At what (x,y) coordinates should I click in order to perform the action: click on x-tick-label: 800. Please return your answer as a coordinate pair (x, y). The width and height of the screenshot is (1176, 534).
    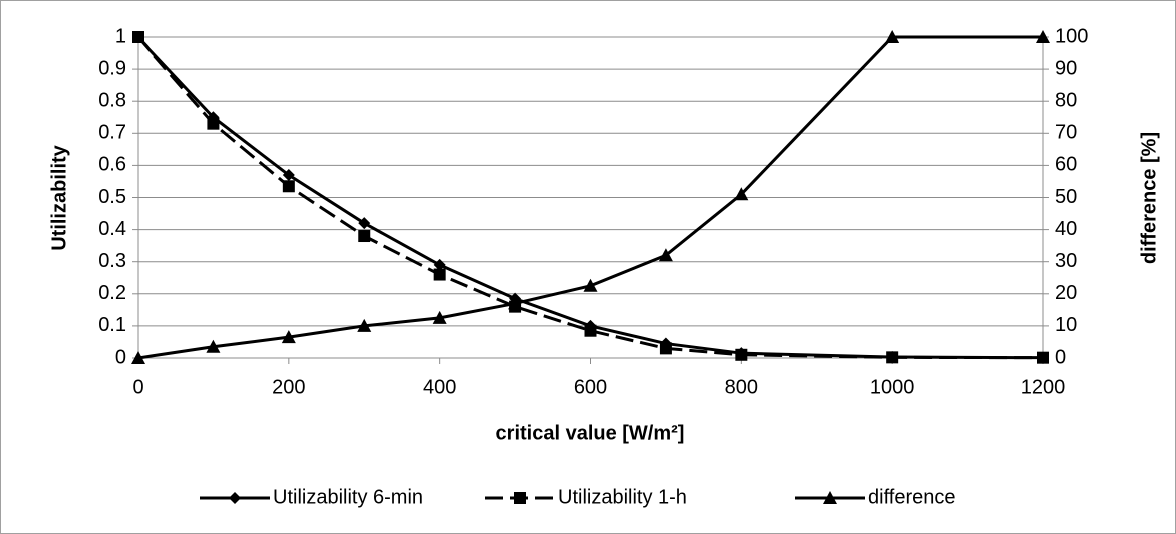
    Looking at the image, I should click on (741, 387).